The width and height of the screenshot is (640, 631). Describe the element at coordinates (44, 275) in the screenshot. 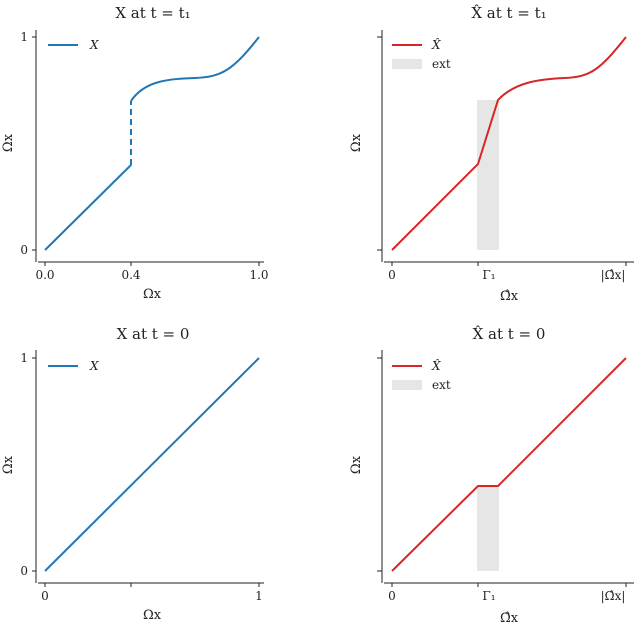

I see `x-tick-label: 0.0` at that location.